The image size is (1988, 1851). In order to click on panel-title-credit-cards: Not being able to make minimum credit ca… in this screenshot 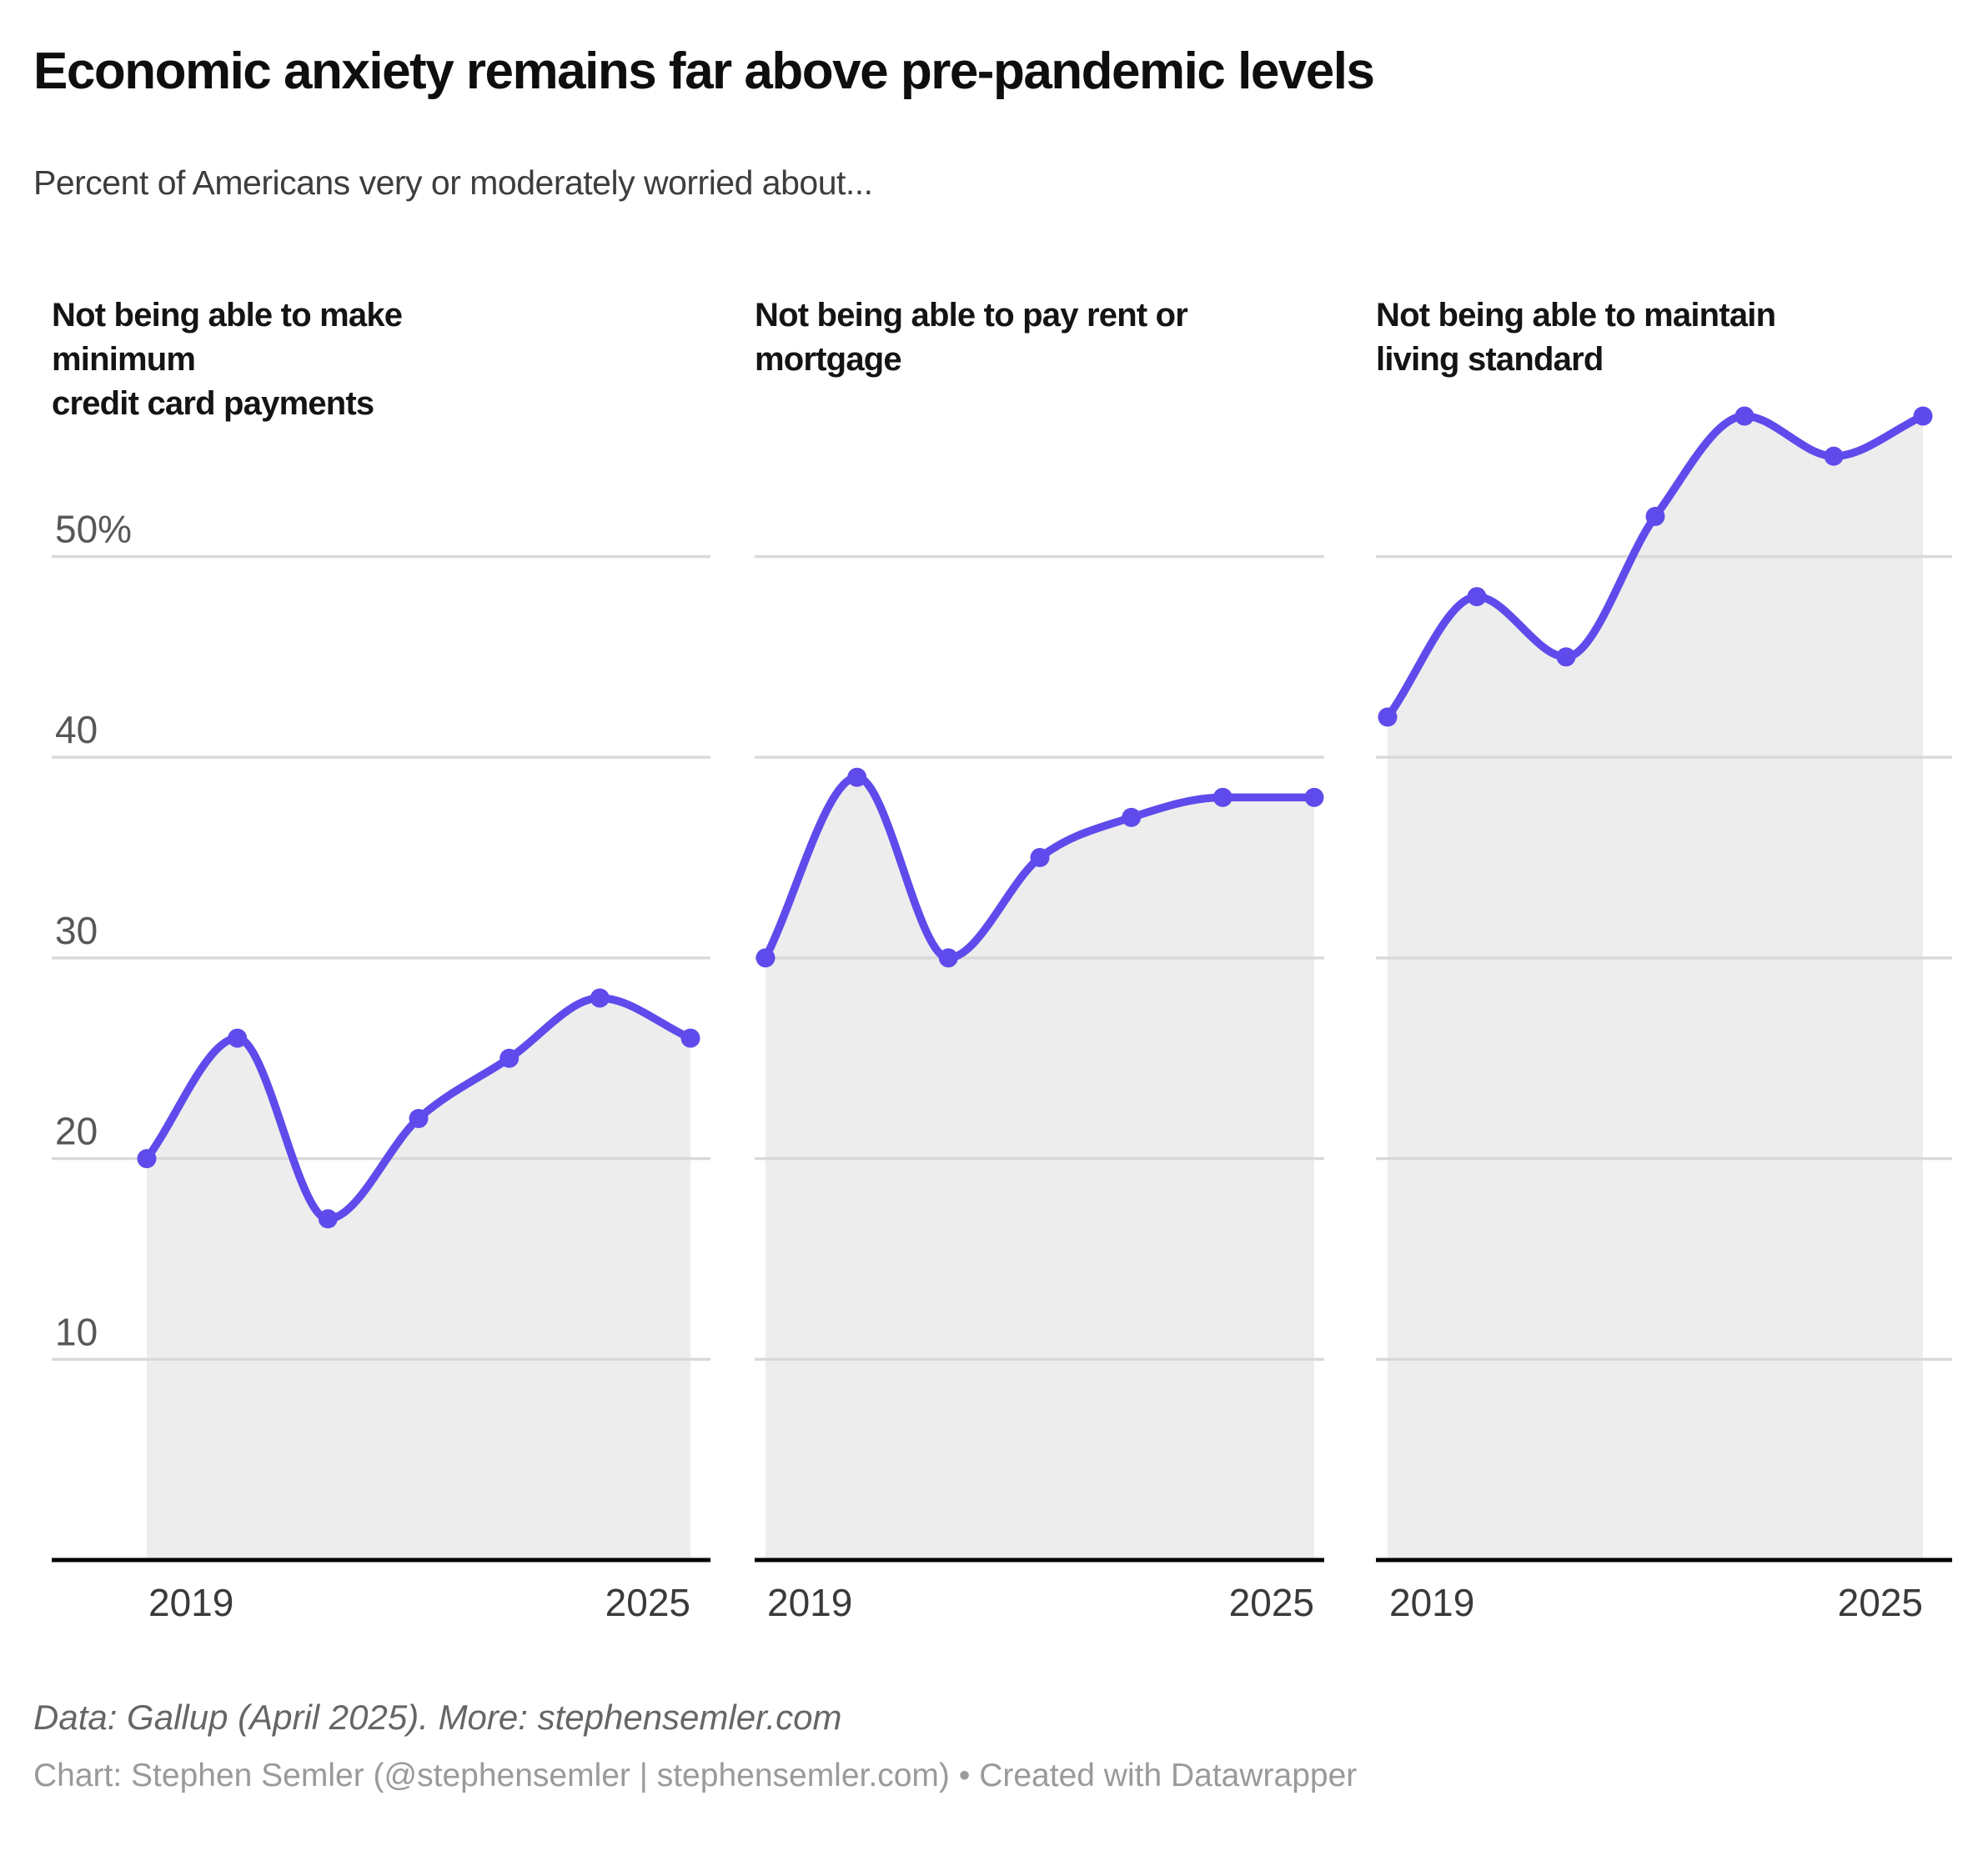, I will do `click(302, 359)`.